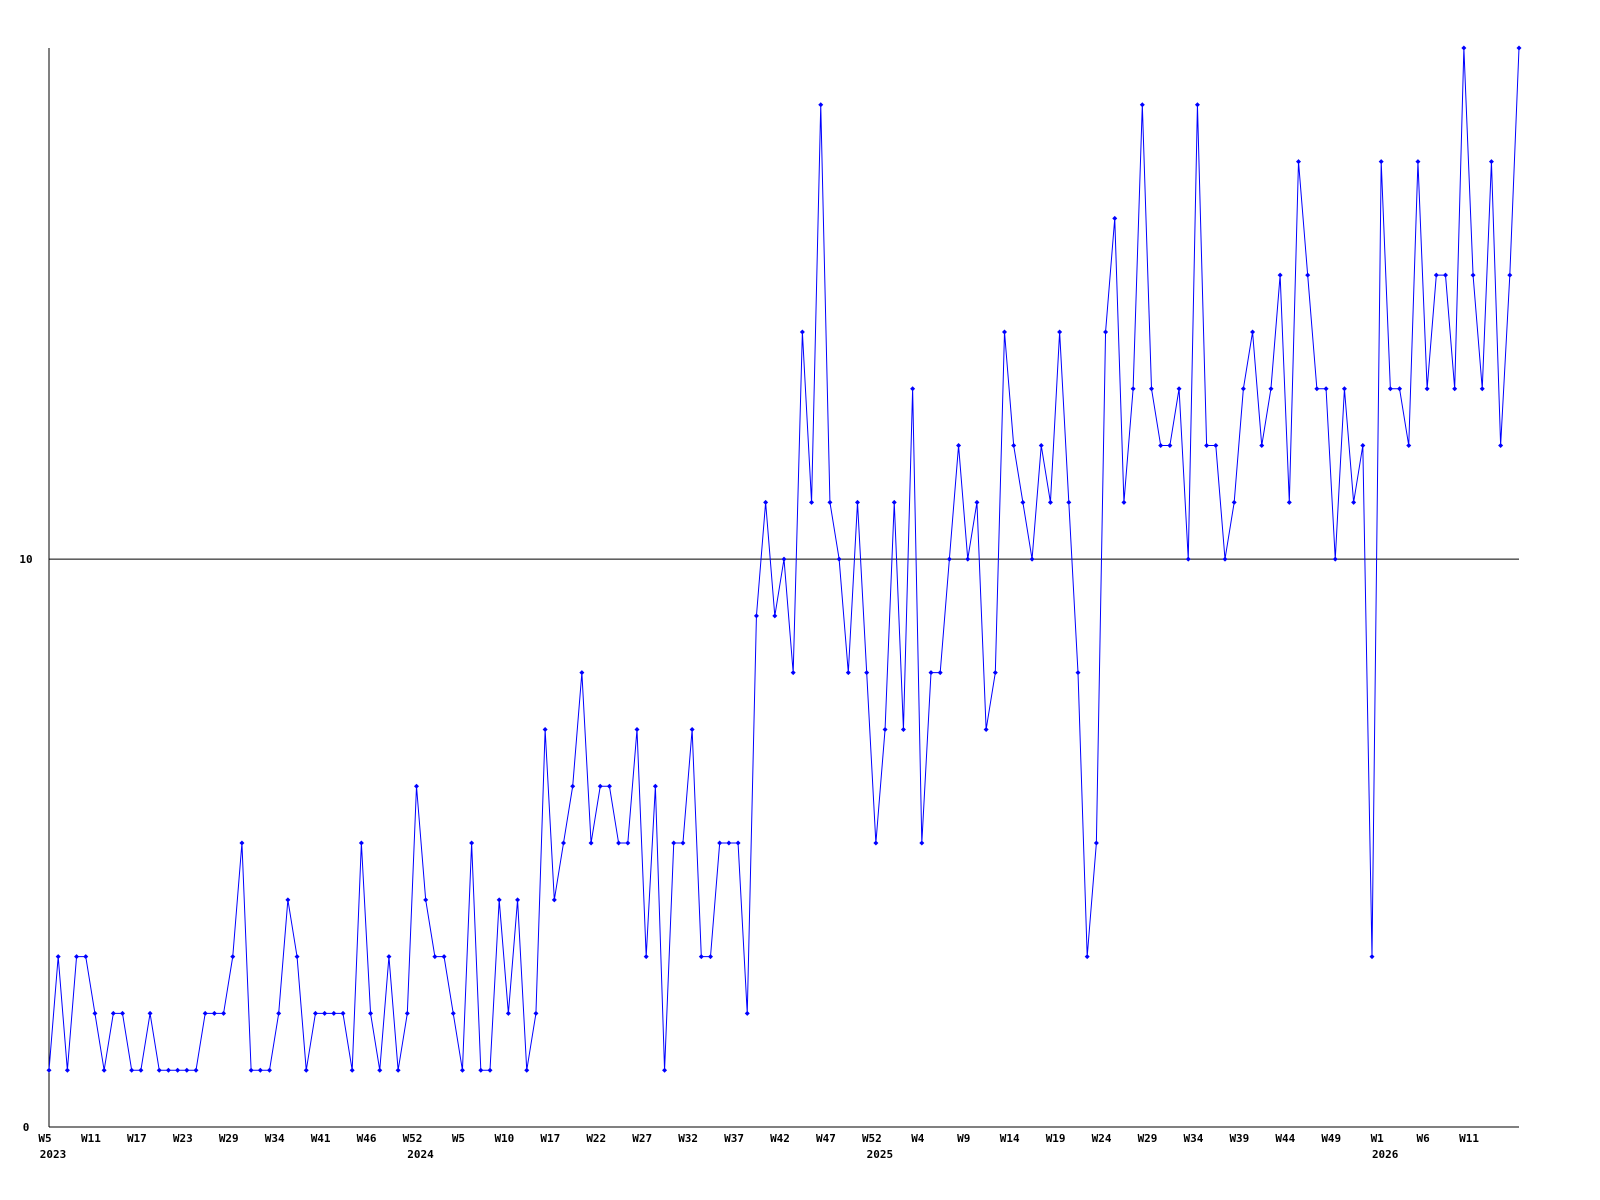 The height and width of the screenshot is (1200, 1600). Describe the element at coordinates (1285, 1138) in the screenshot. I see `x-tick-label: W44` at that location.